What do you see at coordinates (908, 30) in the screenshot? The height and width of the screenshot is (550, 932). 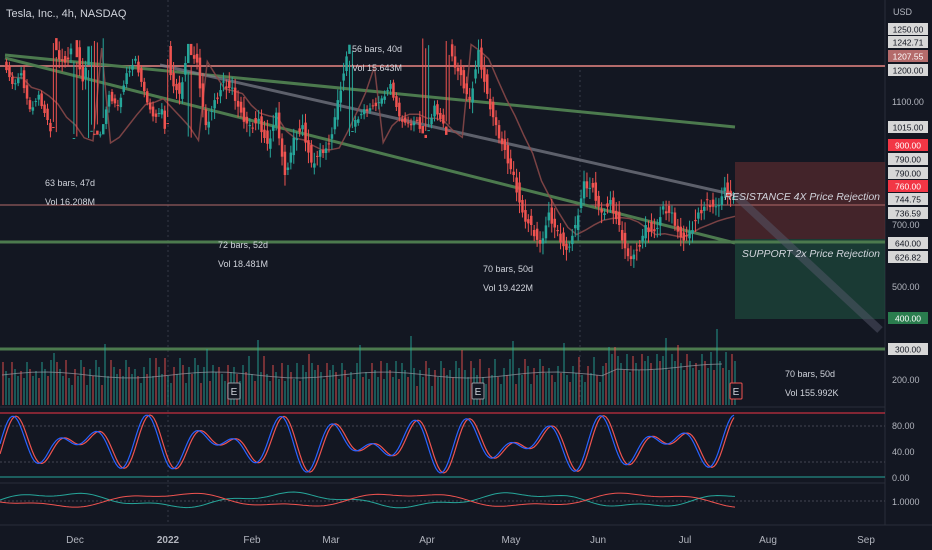 I see `price-label-text: 1250.00` at bounding box center [908, 30].